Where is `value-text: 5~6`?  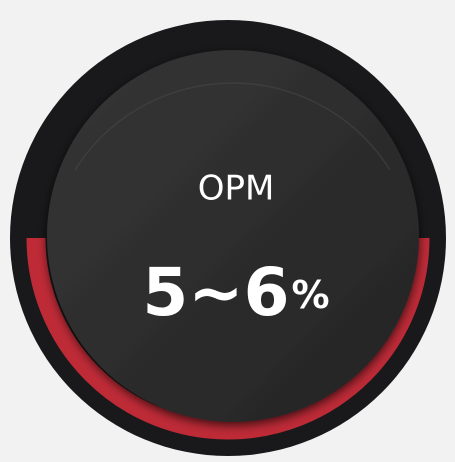
value-text: 5~6 is located at coordinates (215, 292).